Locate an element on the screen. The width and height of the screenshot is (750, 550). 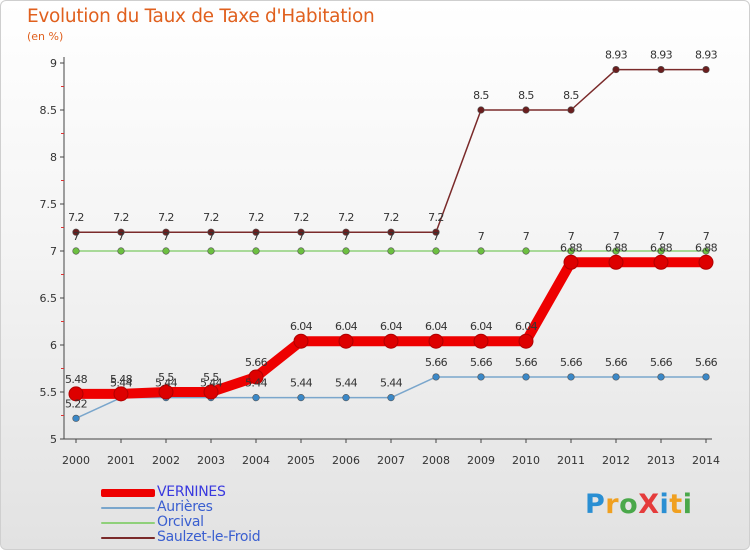
y-tick-label: 6 is located at coordinates (53, 345).